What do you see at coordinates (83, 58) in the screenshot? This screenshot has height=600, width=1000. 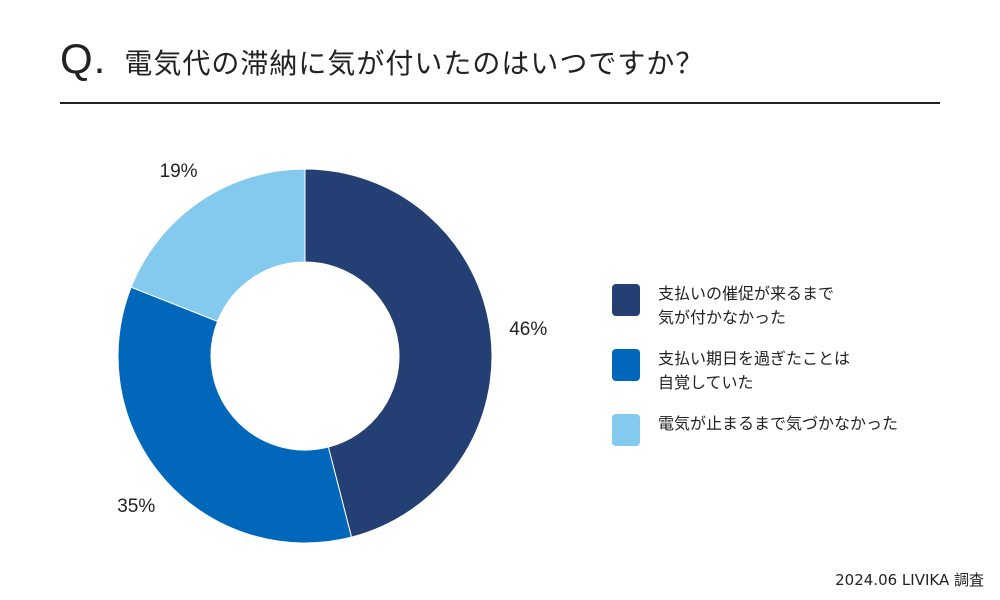 I see `question-prefix: Q.` at bounding box center [83, 58].